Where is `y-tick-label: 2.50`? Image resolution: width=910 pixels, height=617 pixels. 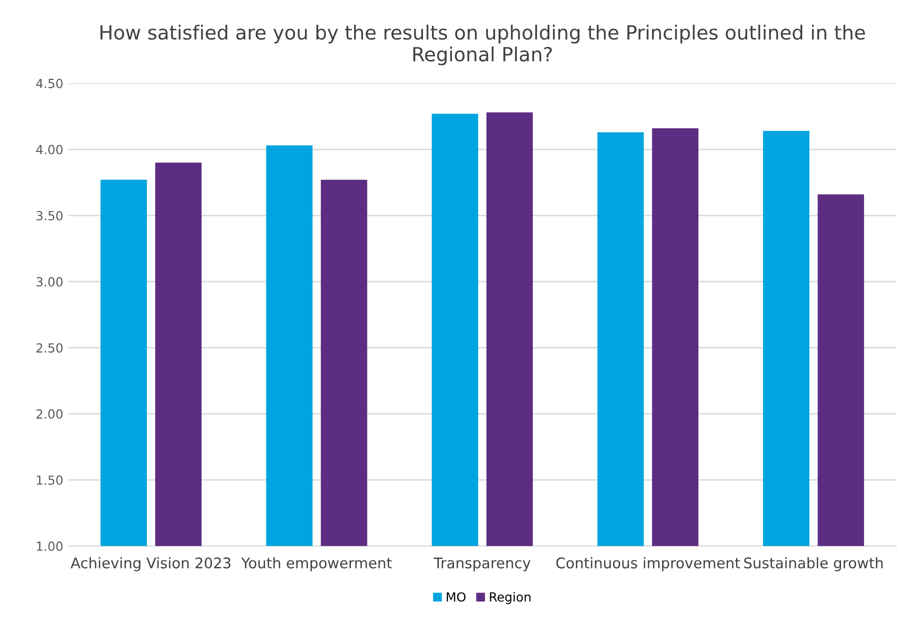 y-tick-label: 2.50 is located at coordinates (49, 348).